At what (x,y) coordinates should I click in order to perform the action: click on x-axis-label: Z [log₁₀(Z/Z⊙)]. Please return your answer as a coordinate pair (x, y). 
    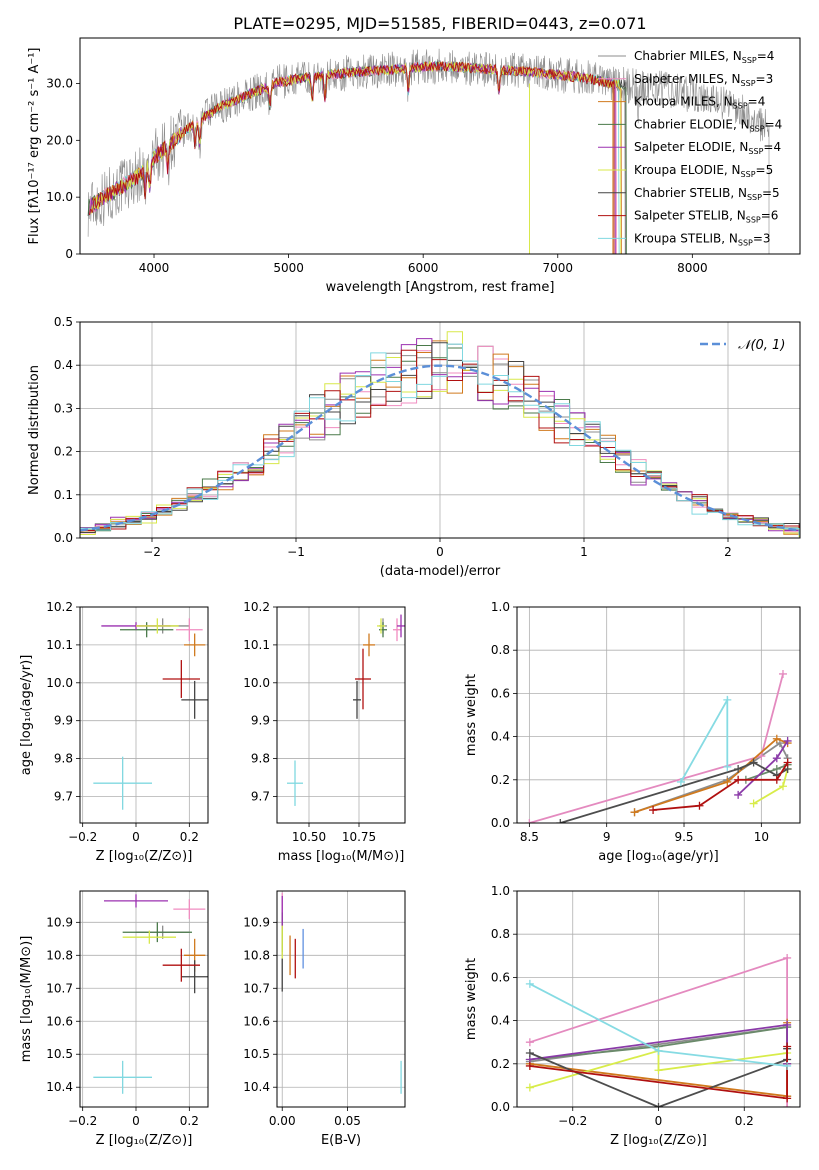
    Looking at the image, I should click on (658, 1140).